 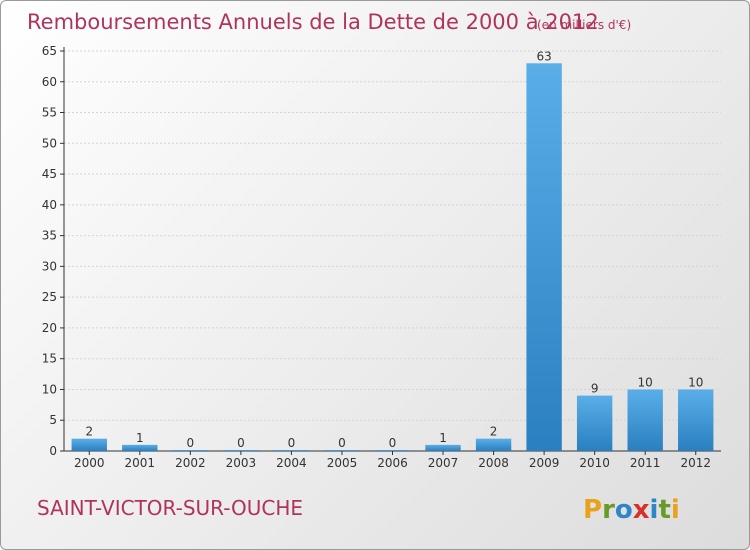 I want to click on y-tick-label: 20, so click(x=49, y=328).